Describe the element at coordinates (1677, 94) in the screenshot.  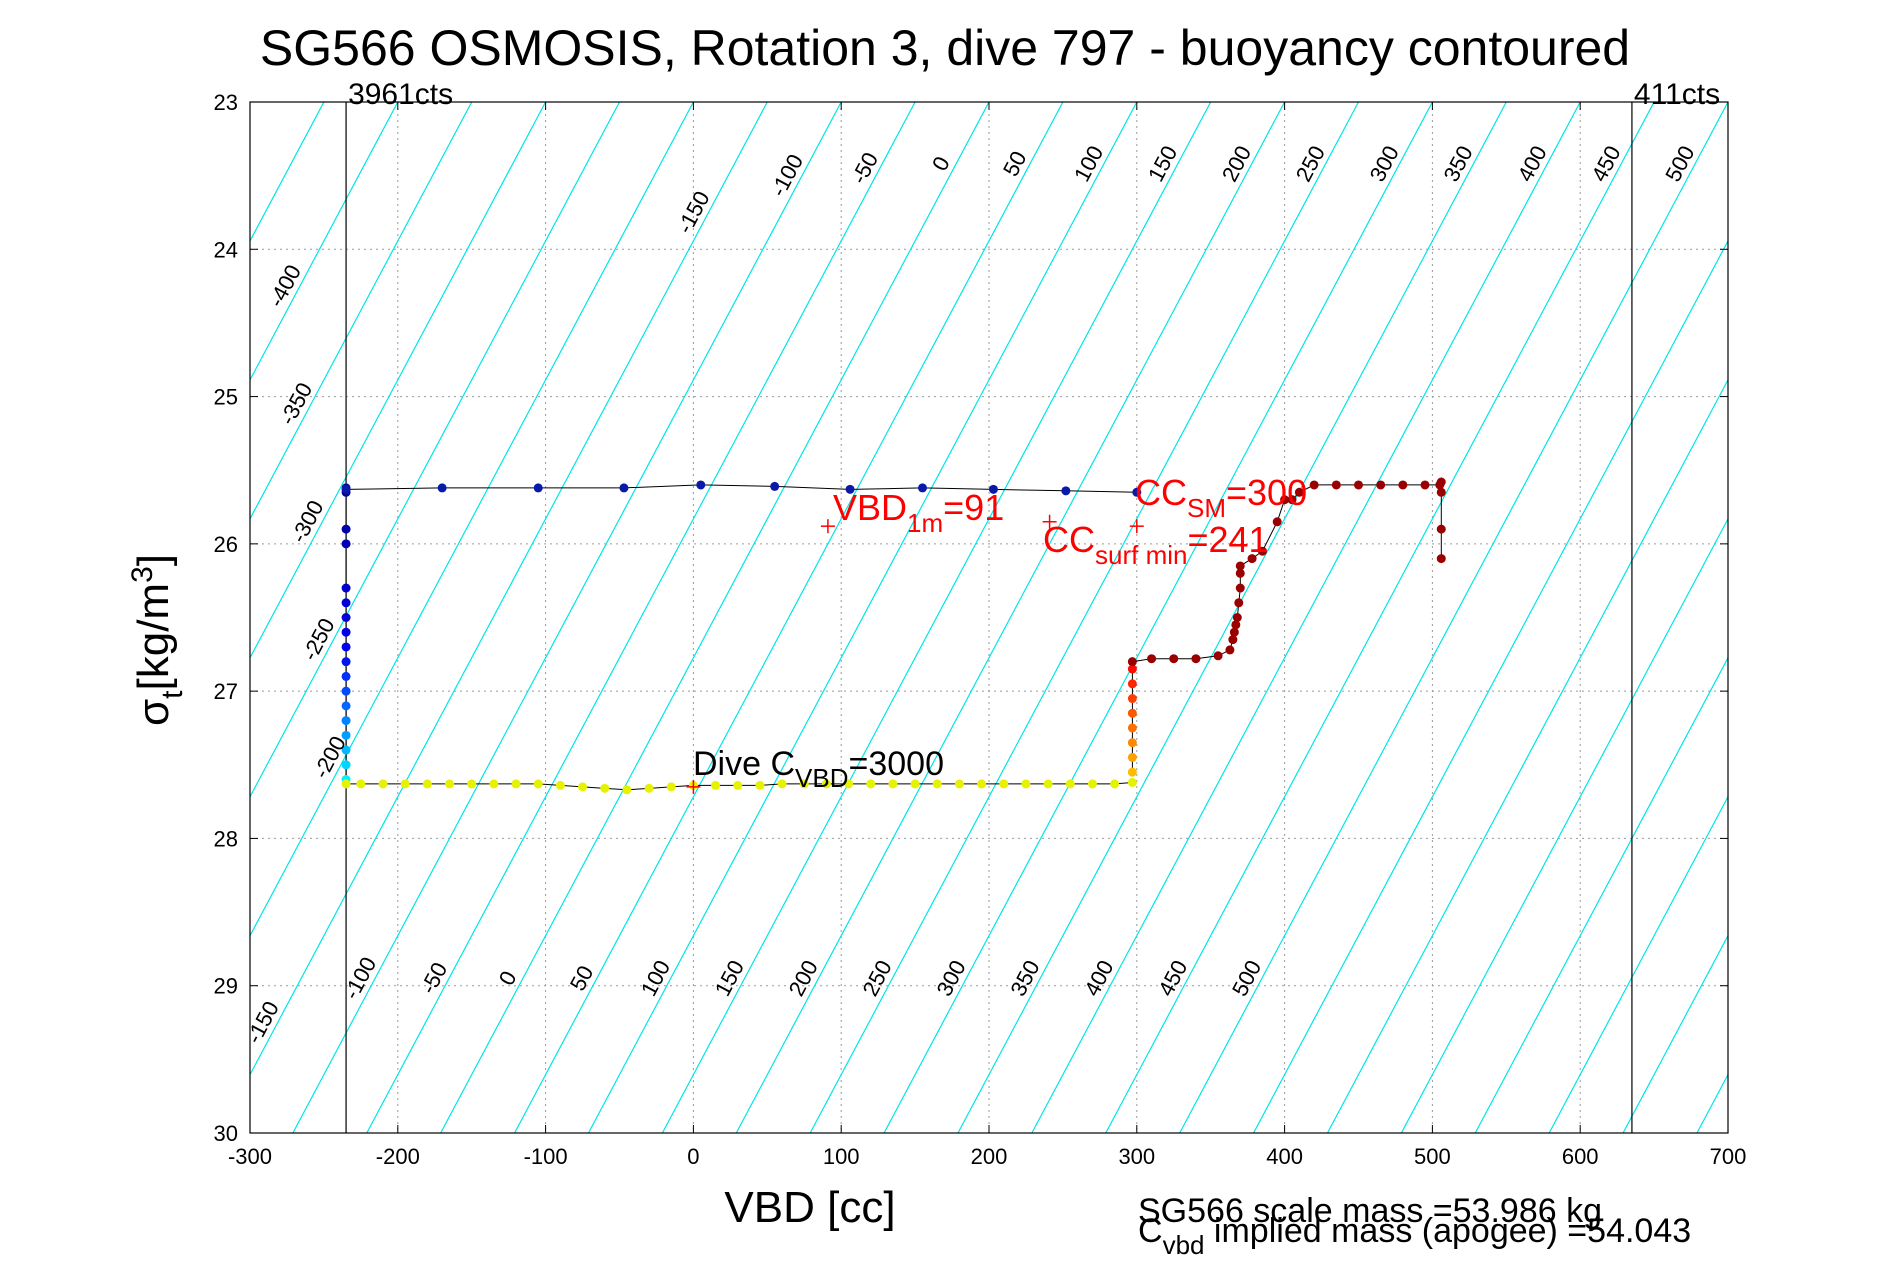
I see `counts-right-label: 411cts` at that location.